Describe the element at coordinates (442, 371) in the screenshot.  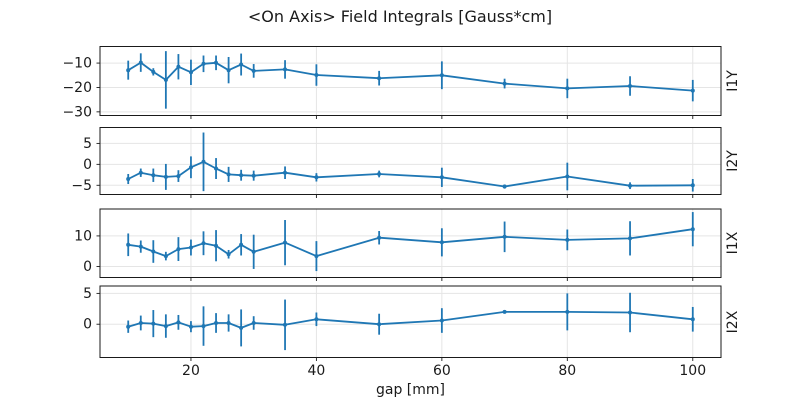
I see `x-tick-label: 60` at that location.